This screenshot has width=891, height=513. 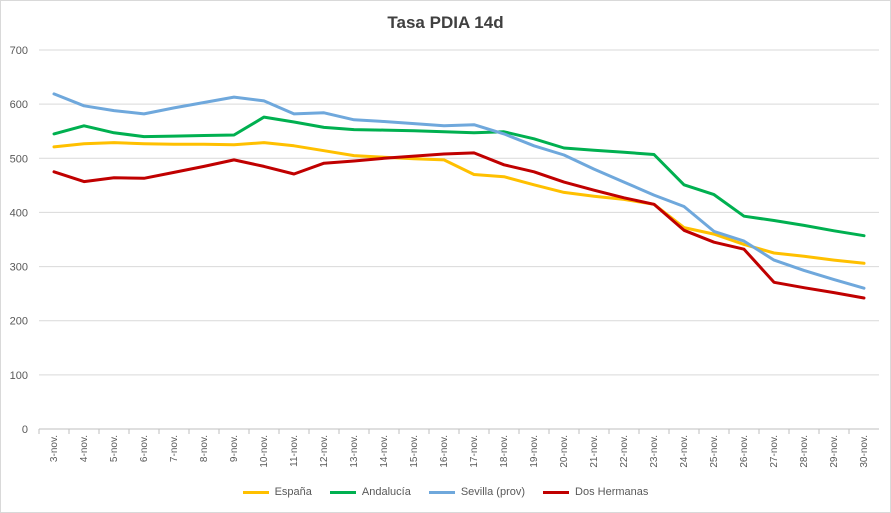 I want to click on x-tick-label: 12-nov., so click(x=324, y=451).